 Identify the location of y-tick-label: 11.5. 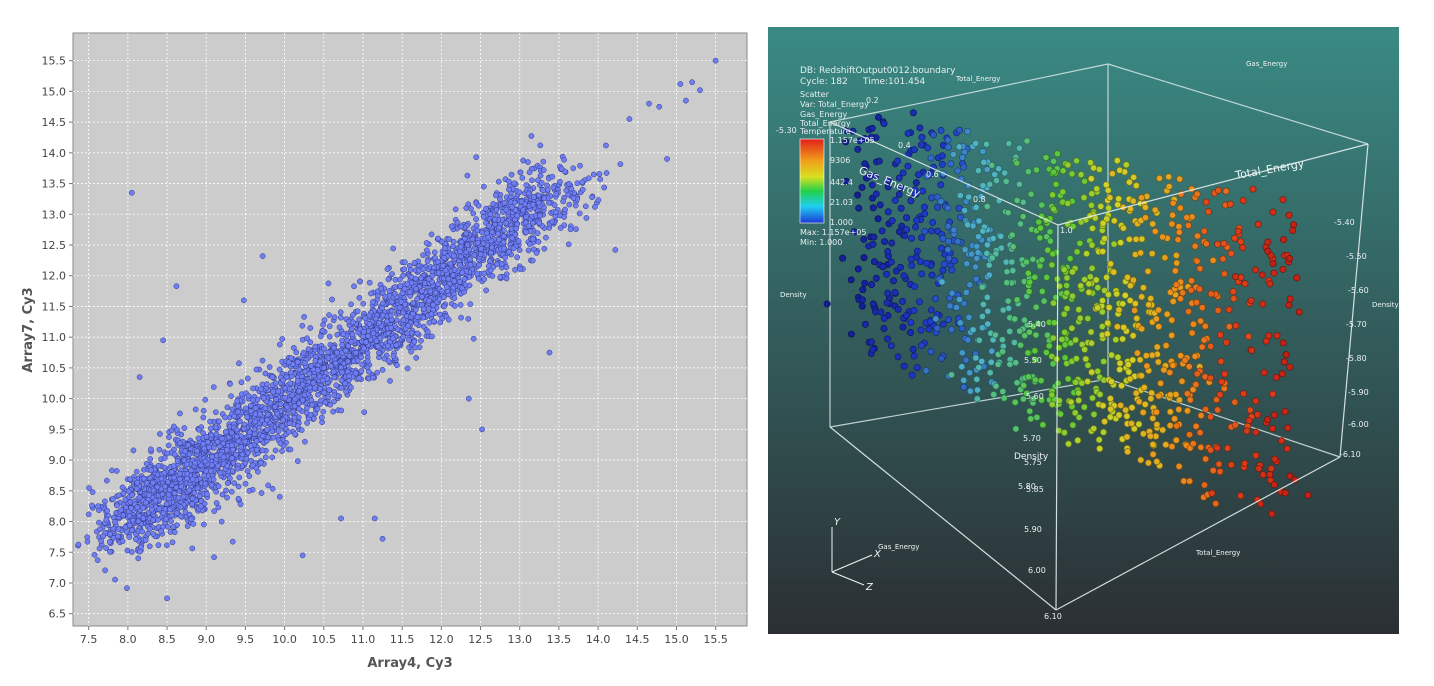
(54, 306).